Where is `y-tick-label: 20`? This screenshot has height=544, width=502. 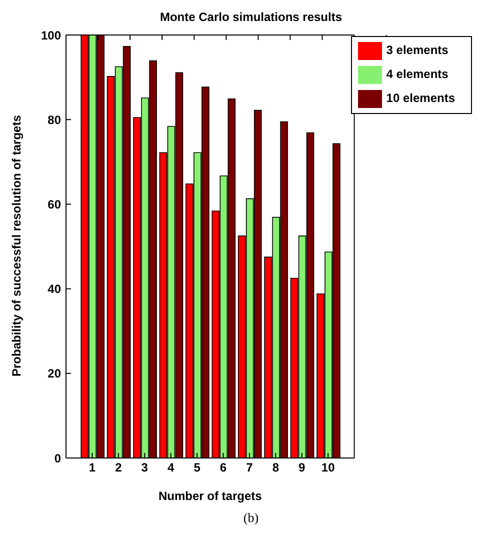 y-tick-label: 20 is located at coordinates (55, 373).